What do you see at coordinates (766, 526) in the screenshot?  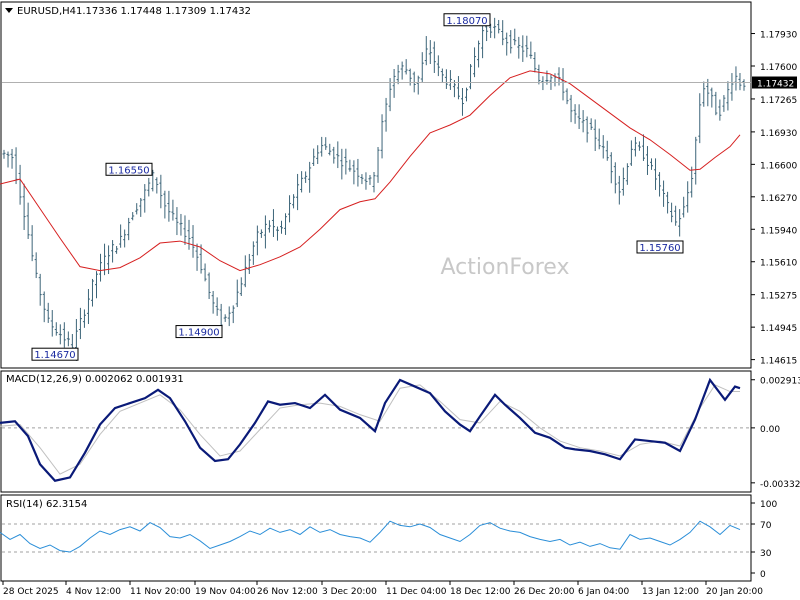 I see `rsi-axis-label: 70` at bounding box center [766, 526].